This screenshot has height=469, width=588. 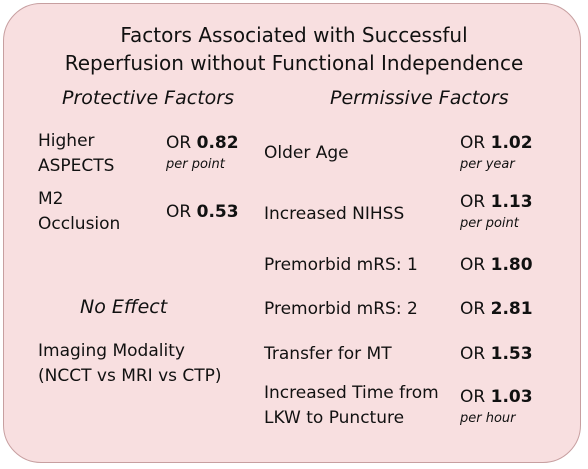 What do you see at coordinates (148, 98) in the screenshot?
I see `protective-heading: Protective Factors` at bounding box center [148, 98].